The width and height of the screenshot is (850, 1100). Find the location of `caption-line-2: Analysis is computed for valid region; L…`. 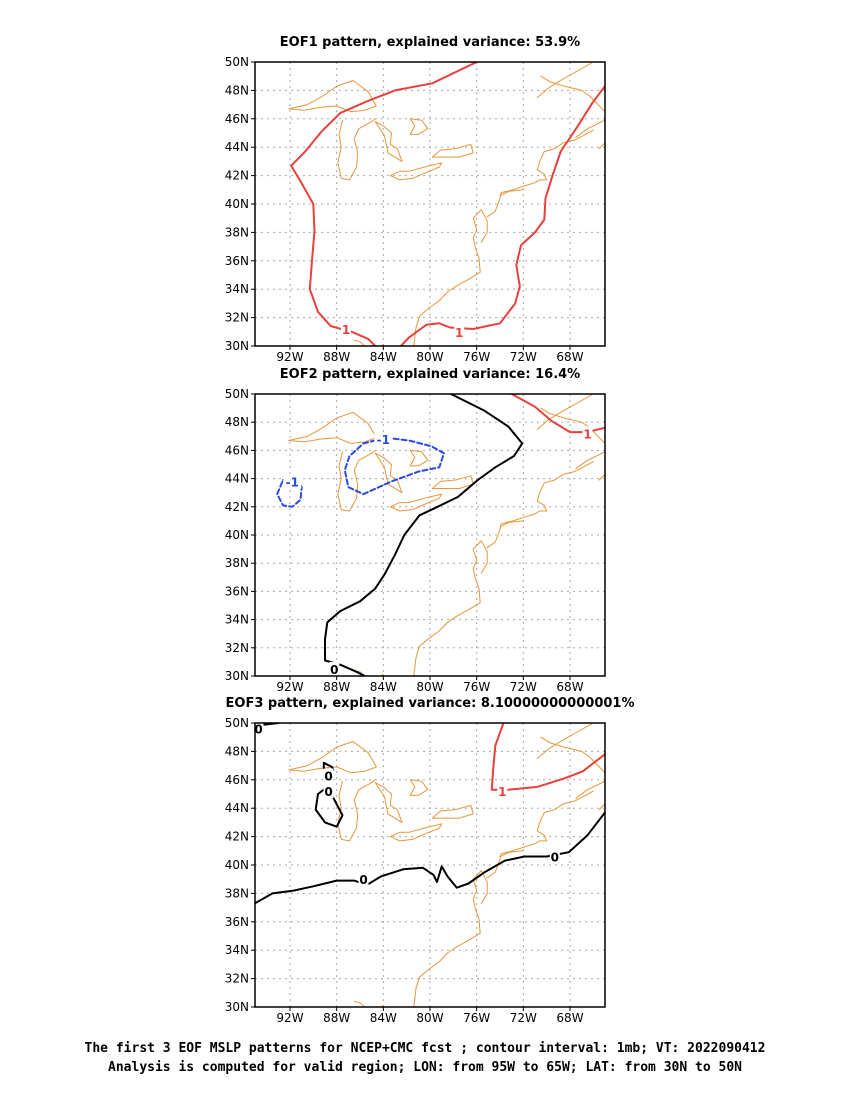

caption-line-2: Analysis is computed for valid region; L… is located at coordinates (425, 1067).